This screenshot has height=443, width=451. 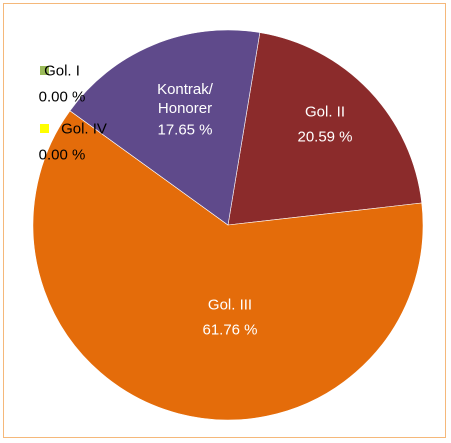 I want to click on slice-value-label: 61.76 %, so click(x=230, y=330).